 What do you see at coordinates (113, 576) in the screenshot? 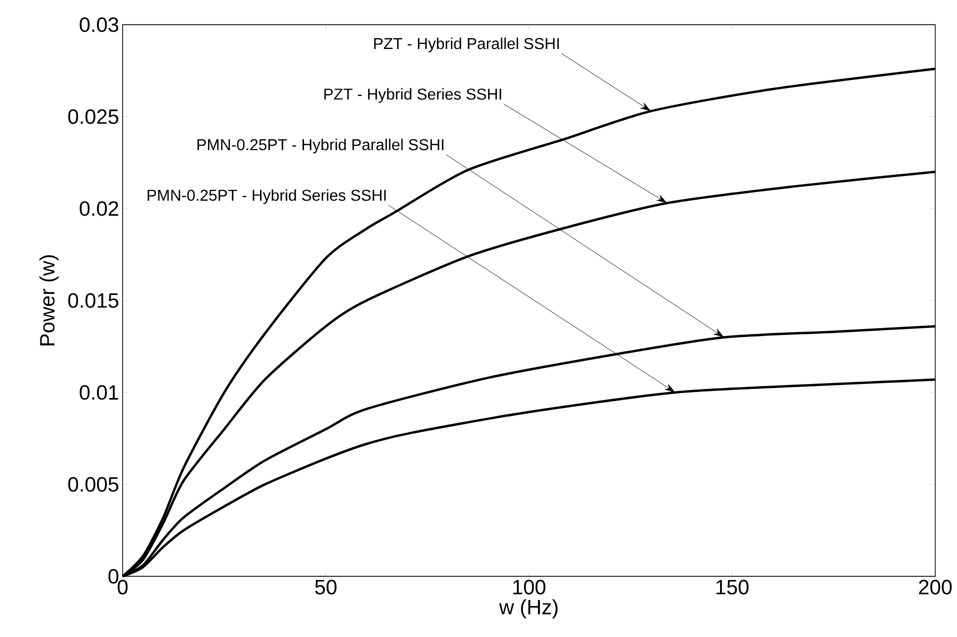
I see `y-tick-label: 0` at bounding box center [113, 576].